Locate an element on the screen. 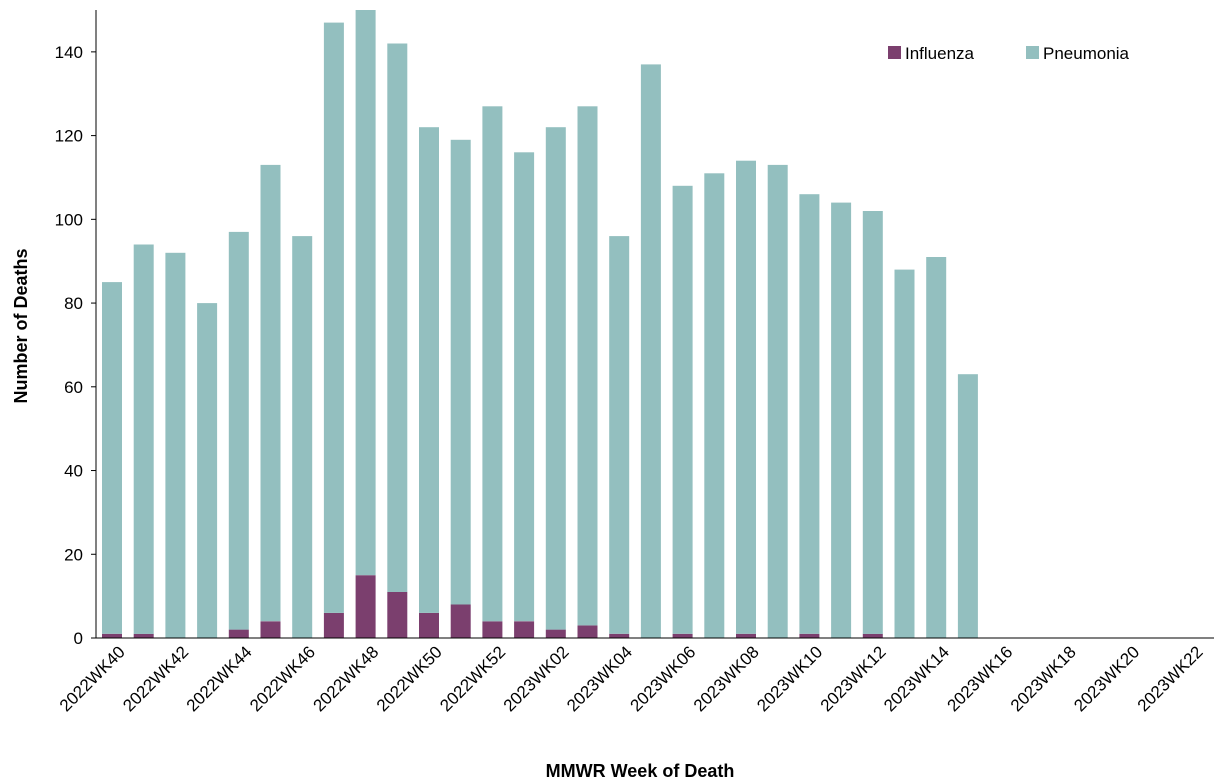  x-axis-title: MMWR Week of Death is located at coordinates (640, 771).